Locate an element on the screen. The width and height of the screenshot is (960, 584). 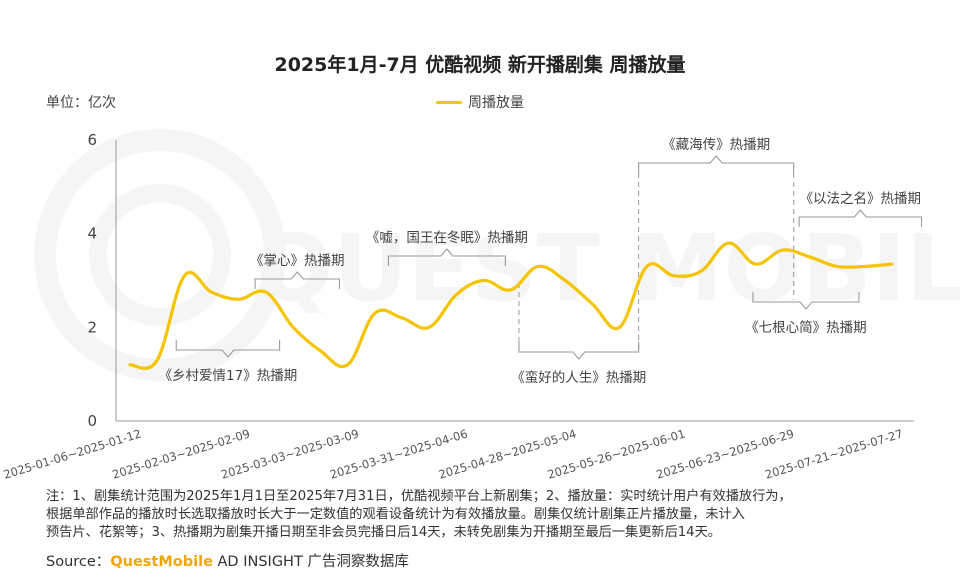
annotation-bracket: 《以法之名》热播期 is located at coordinates (860, 209).